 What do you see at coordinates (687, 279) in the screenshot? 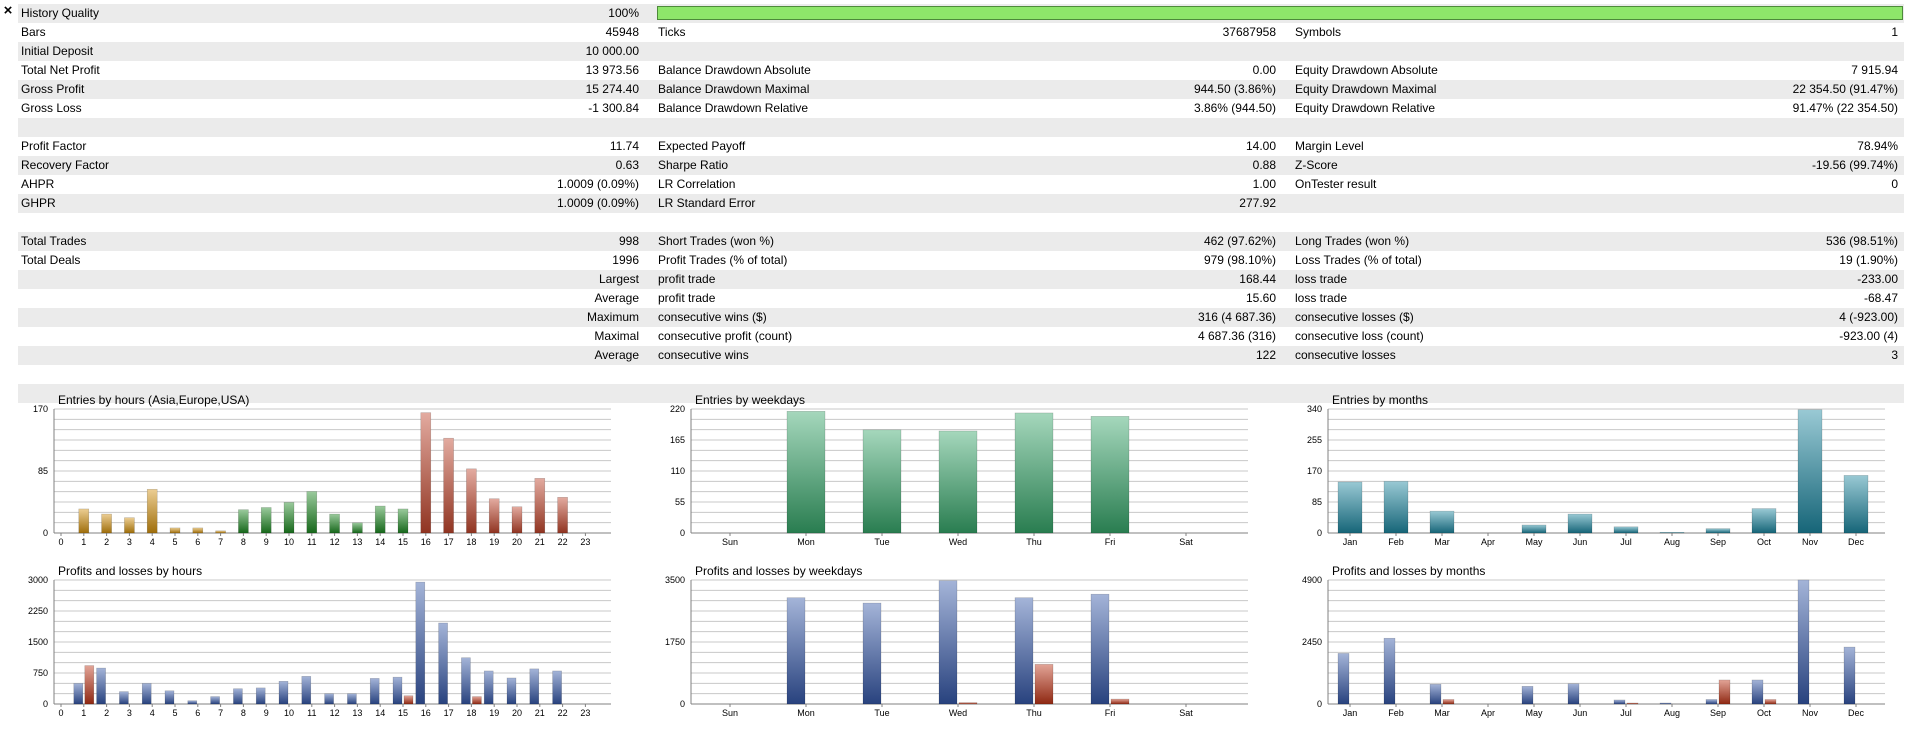
I see `stat-label: profit trade` at bounding box center [687, 279].